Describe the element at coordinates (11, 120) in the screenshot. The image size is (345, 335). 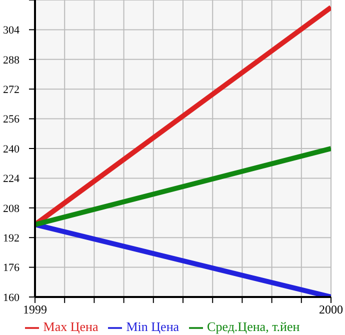
I see `y-tick-label: 256` at that location.